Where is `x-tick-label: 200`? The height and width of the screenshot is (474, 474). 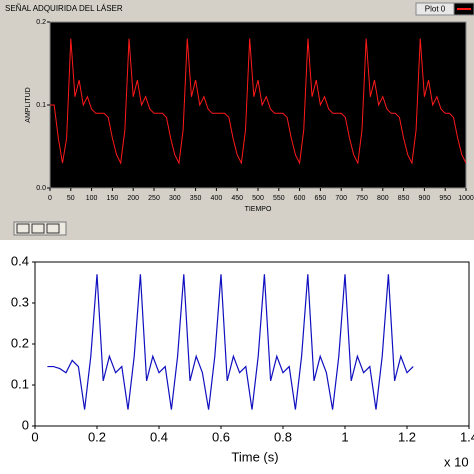
x-tick-label: 200 is located at coordinates (133, 198).